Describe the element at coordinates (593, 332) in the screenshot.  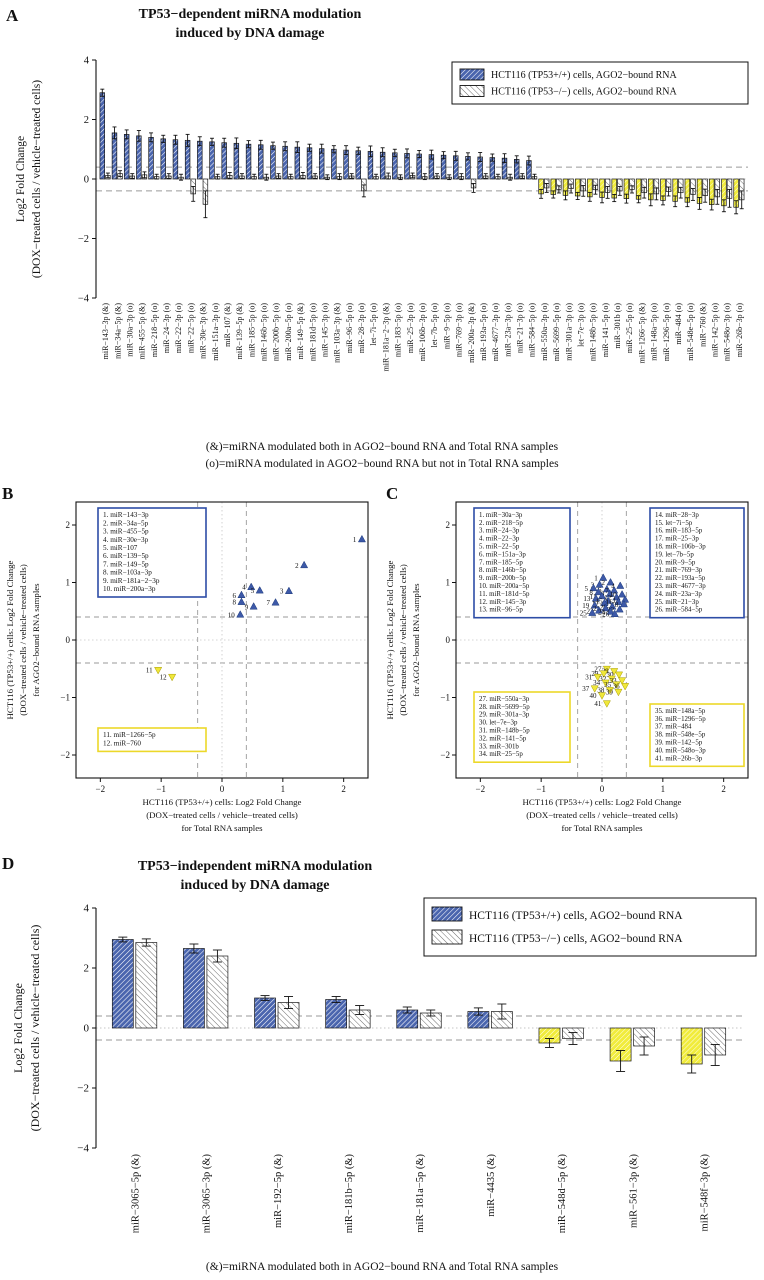
I see `chart-text: miR−148b−5p (o)` at that location.